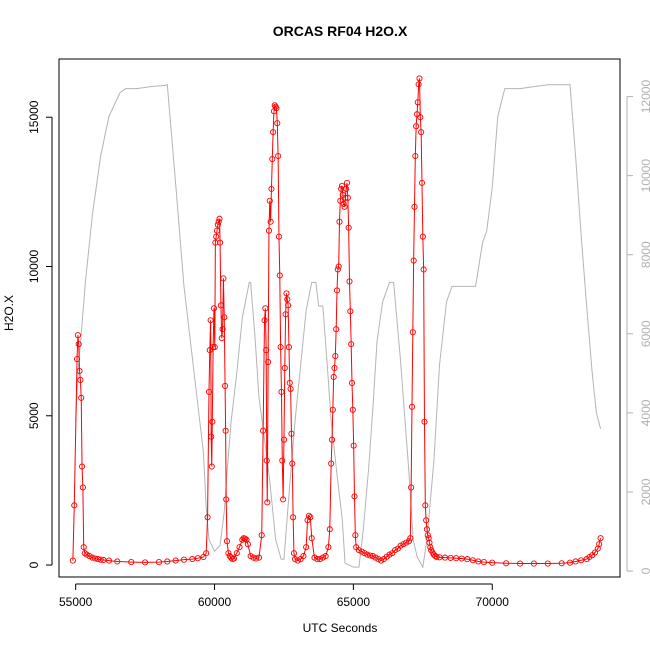 This screenshot has height=650, width=650. What do you see at coordinates (493, 602) in the screenshot?
I see `x-tick-label: 70000` at bounding box center [493, 602].